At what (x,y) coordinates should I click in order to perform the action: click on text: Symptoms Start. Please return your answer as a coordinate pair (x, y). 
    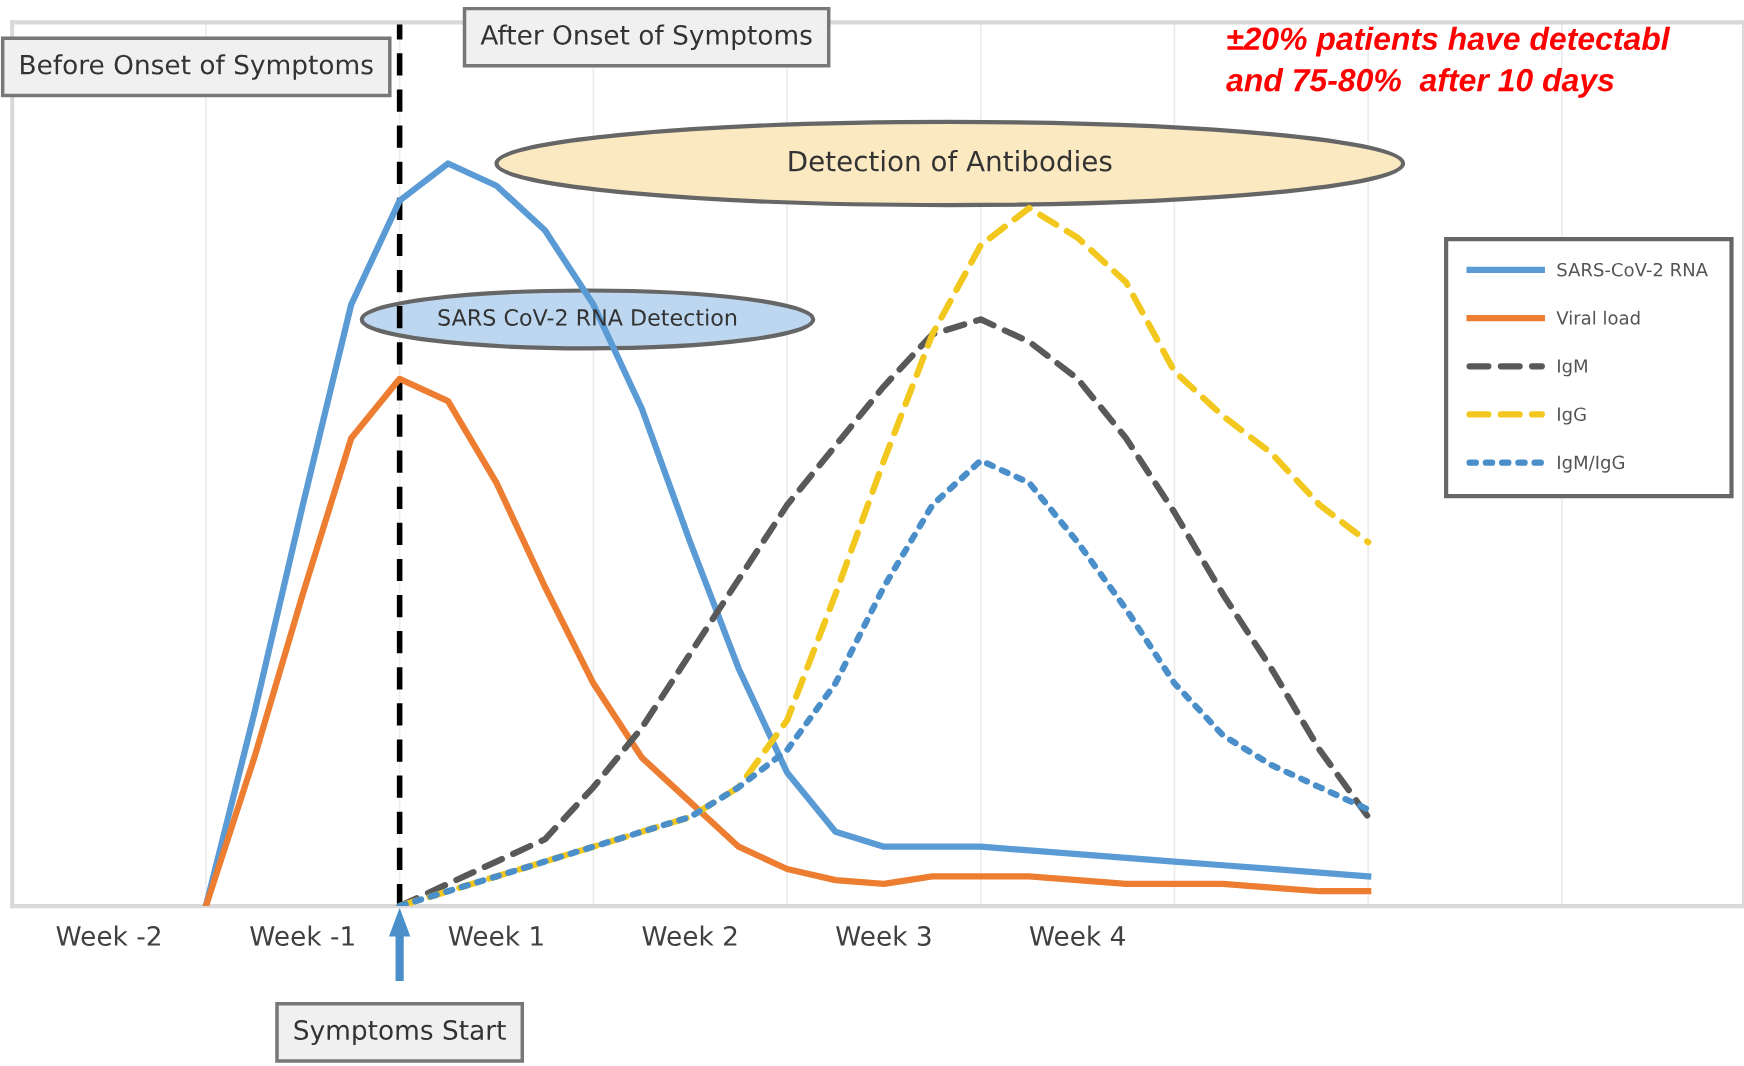
    Looking at the image, I should click on (400, 1033).